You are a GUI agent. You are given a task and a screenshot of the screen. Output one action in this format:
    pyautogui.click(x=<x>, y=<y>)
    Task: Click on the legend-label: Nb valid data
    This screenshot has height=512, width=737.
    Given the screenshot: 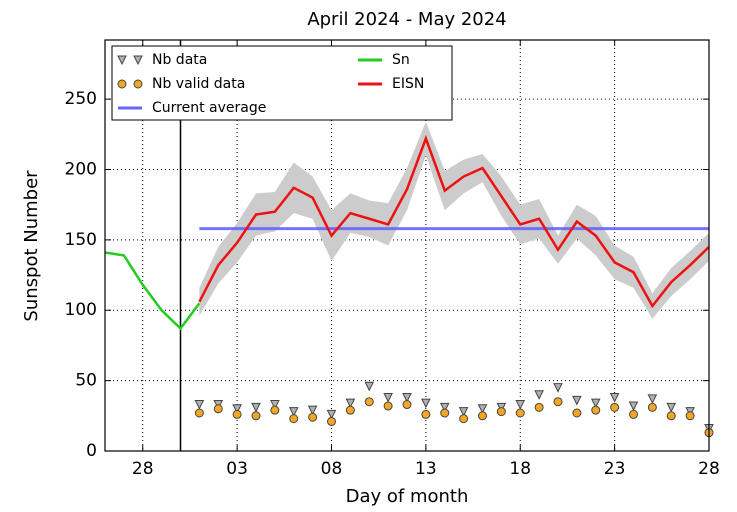 What is the action you would take?
    pyautogui.click(x=198, y=84)
    